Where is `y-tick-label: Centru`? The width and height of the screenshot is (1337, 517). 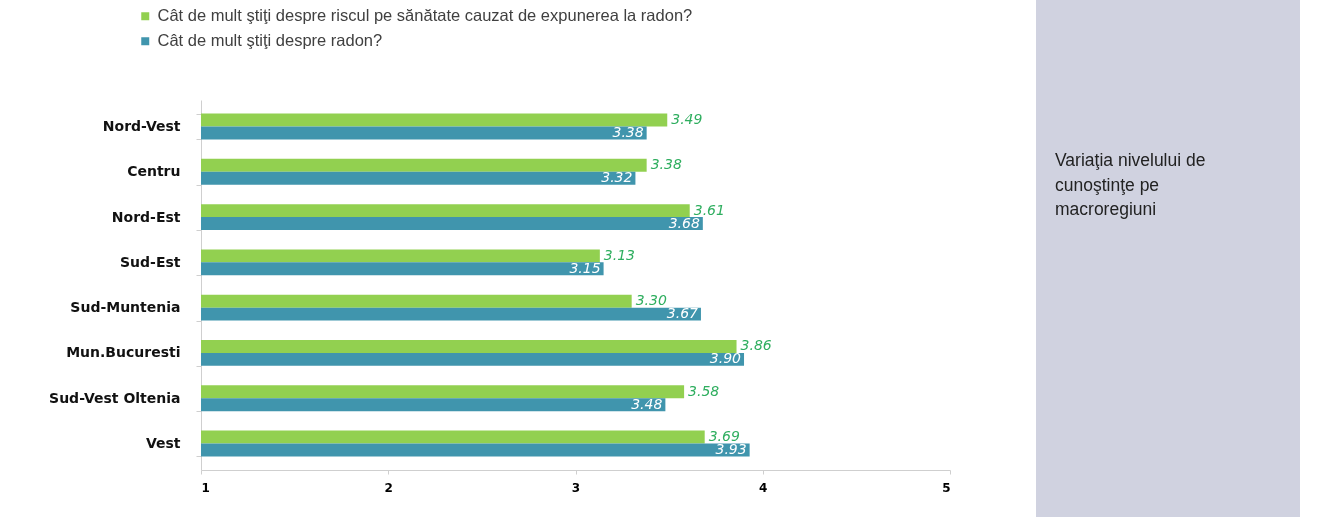 y-tick-label: Centru is located at coordinates (154, 171).